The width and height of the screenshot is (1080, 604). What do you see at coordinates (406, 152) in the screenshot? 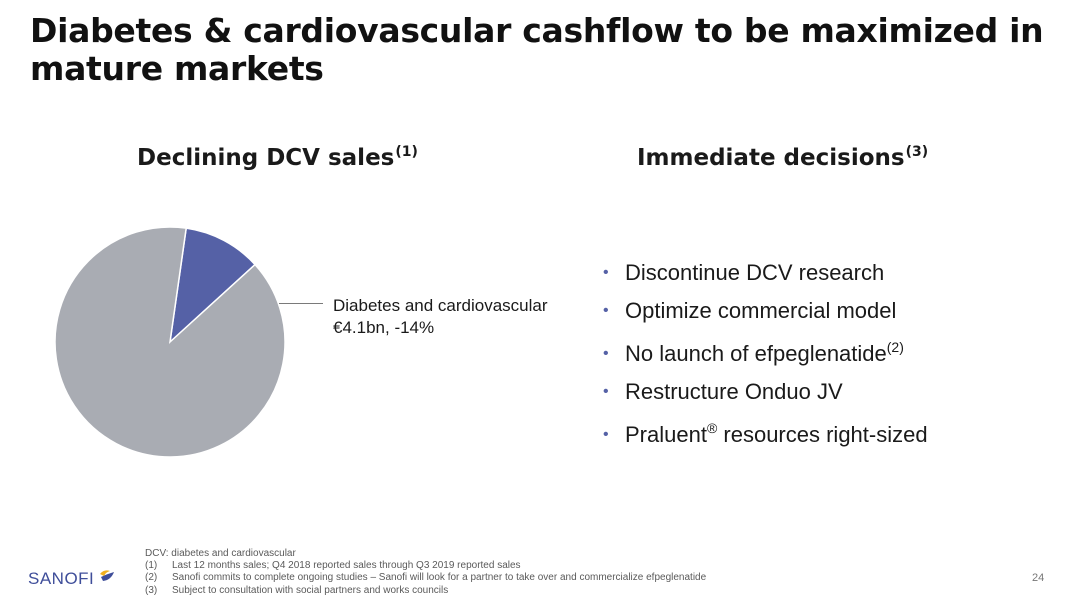
I see `left-heading-note: (1)` at bounding box center [406, 152].